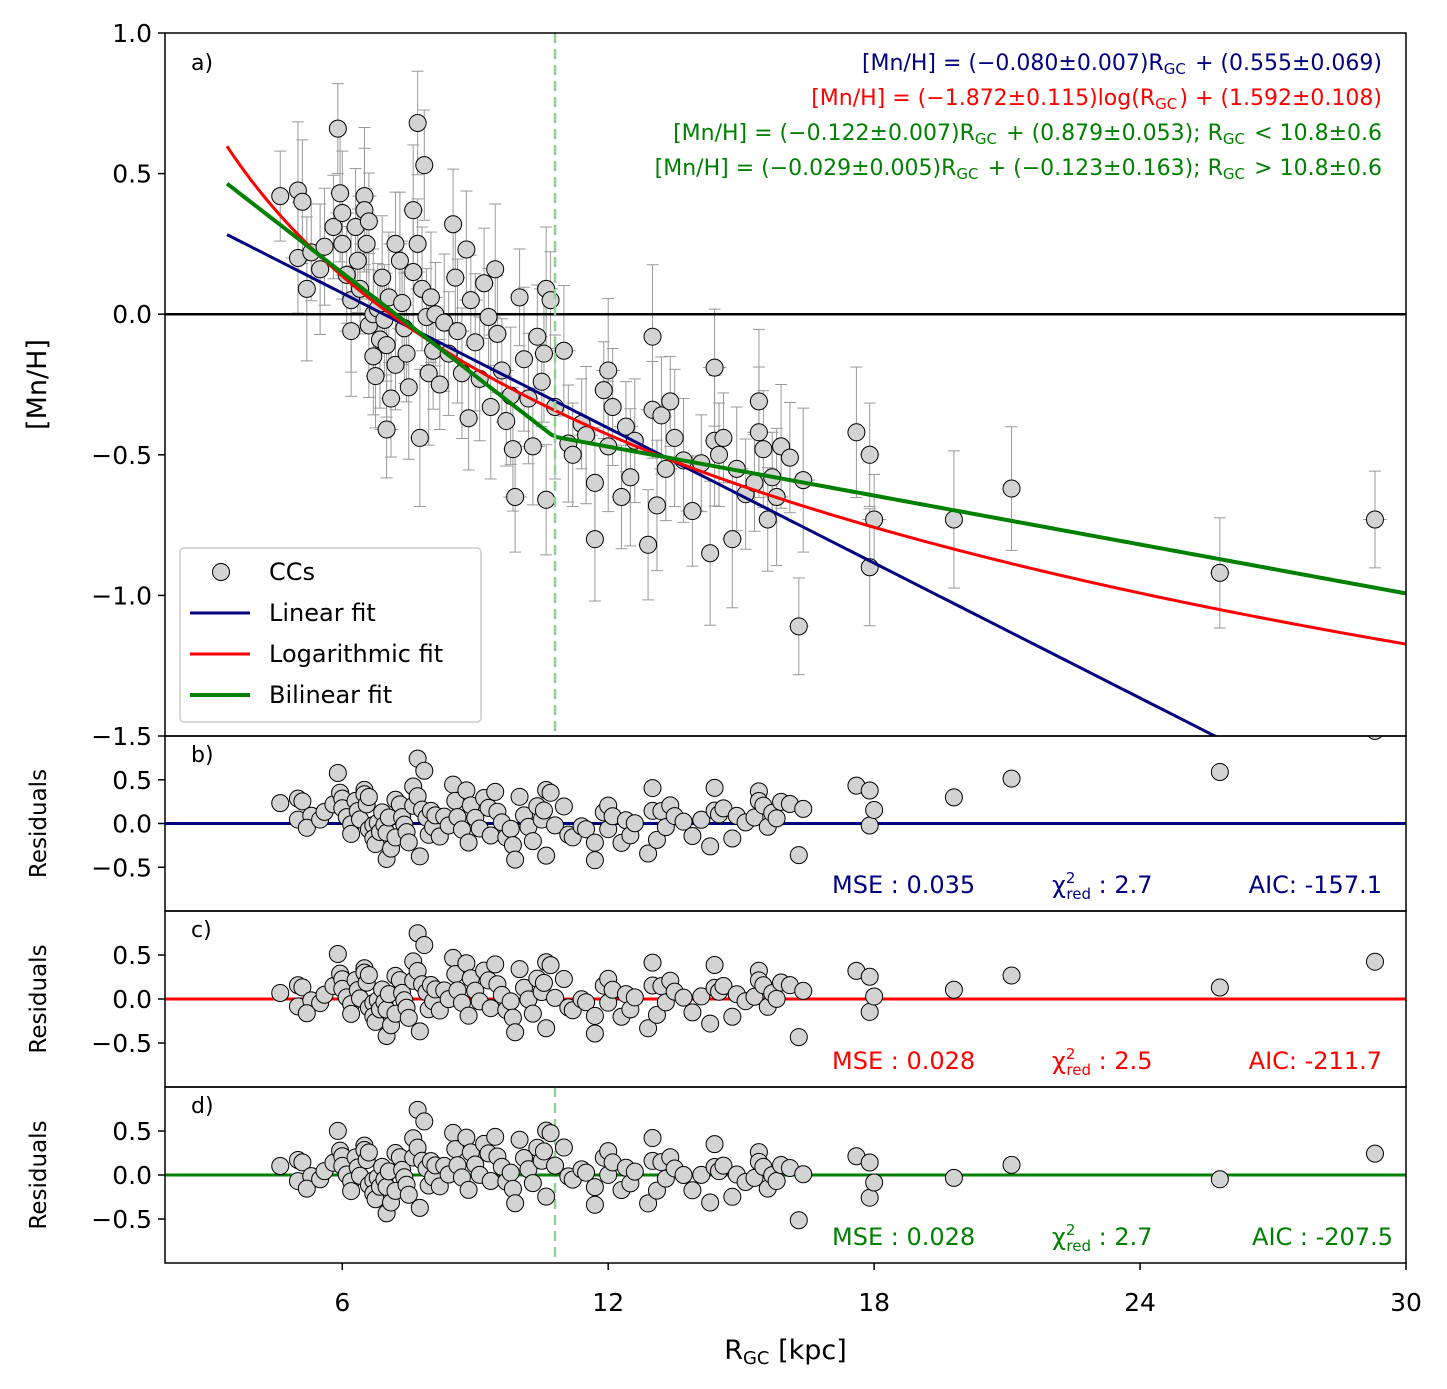 This screenshot has width=1447, height=1389. Describe the element at coordinates (132, 314) in the screenshot. I see `y-tick-label: 0.0` at that location.